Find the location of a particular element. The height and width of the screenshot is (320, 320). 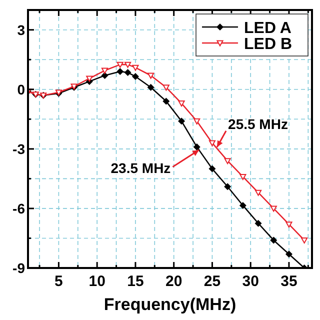

x-tick-label: 15 is located at coordinates (135, 281).